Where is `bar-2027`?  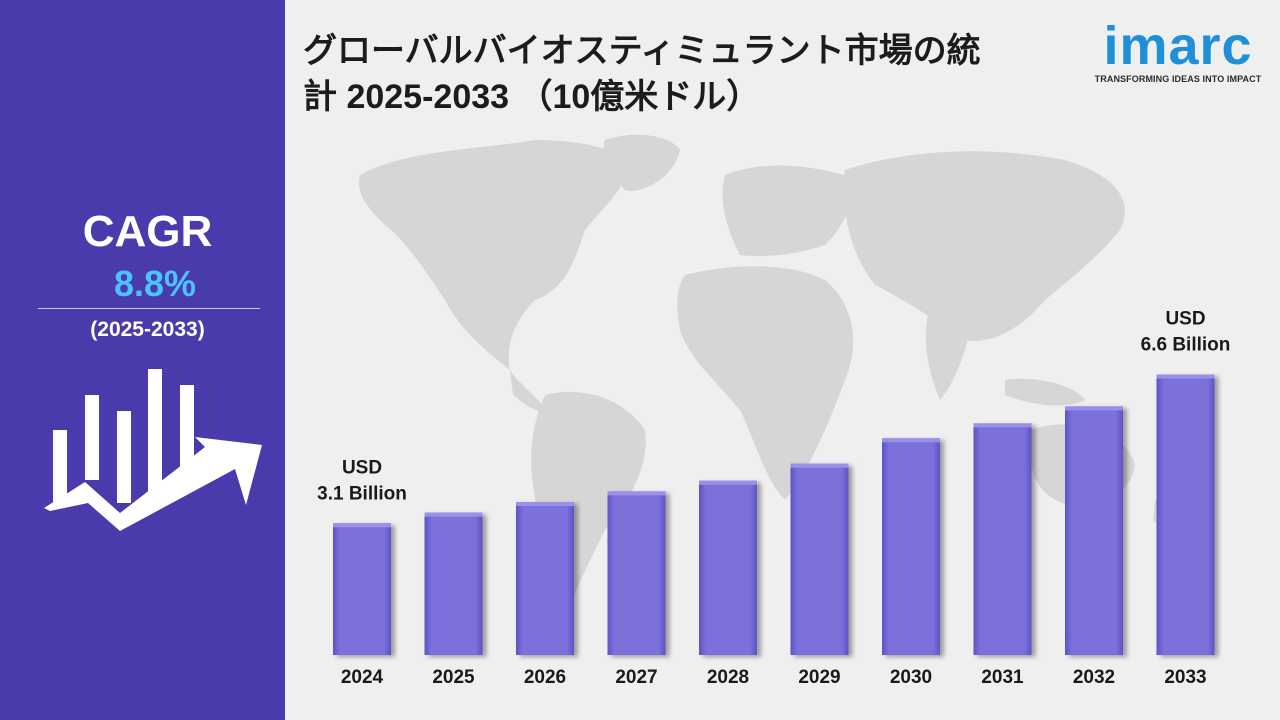 bar-2027 is located at coordinates (636, 573).